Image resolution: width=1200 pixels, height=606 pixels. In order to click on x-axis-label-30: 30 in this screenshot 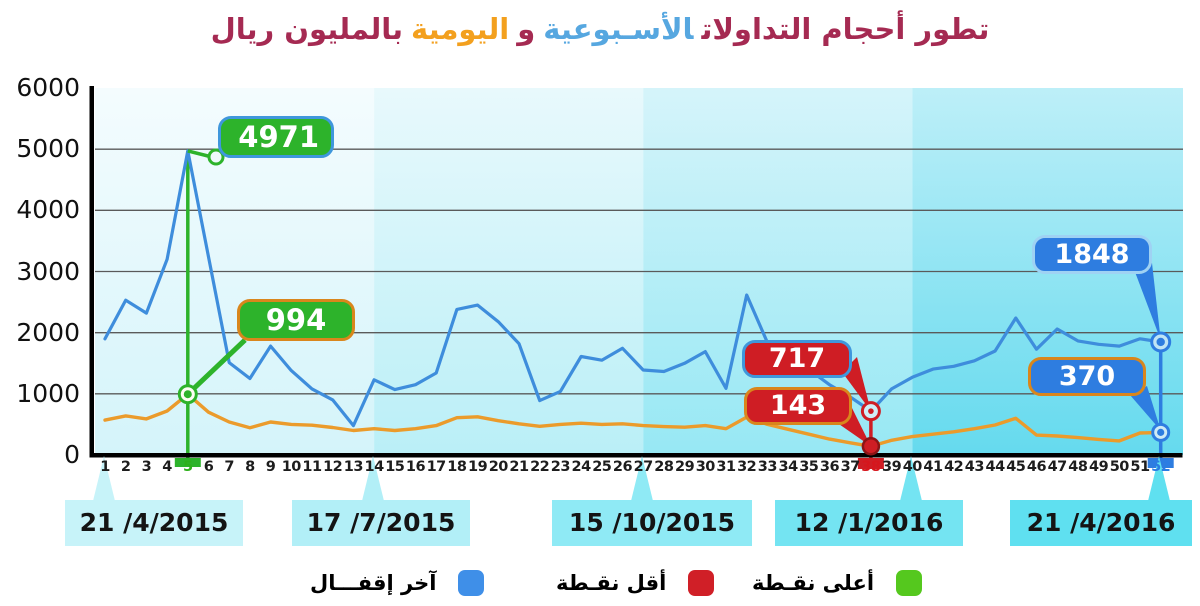, I will do `click(705, 467)`.